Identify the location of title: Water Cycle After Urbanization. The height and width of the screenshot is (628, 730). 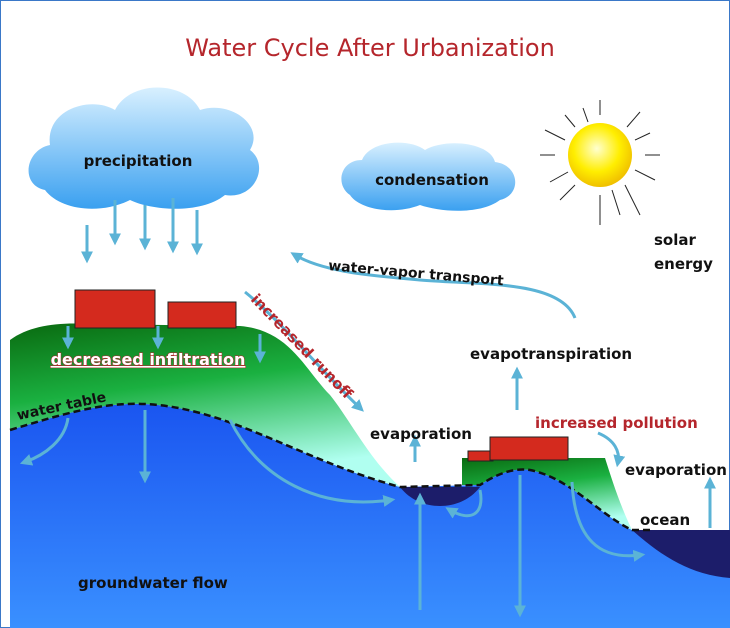
(370, 48).